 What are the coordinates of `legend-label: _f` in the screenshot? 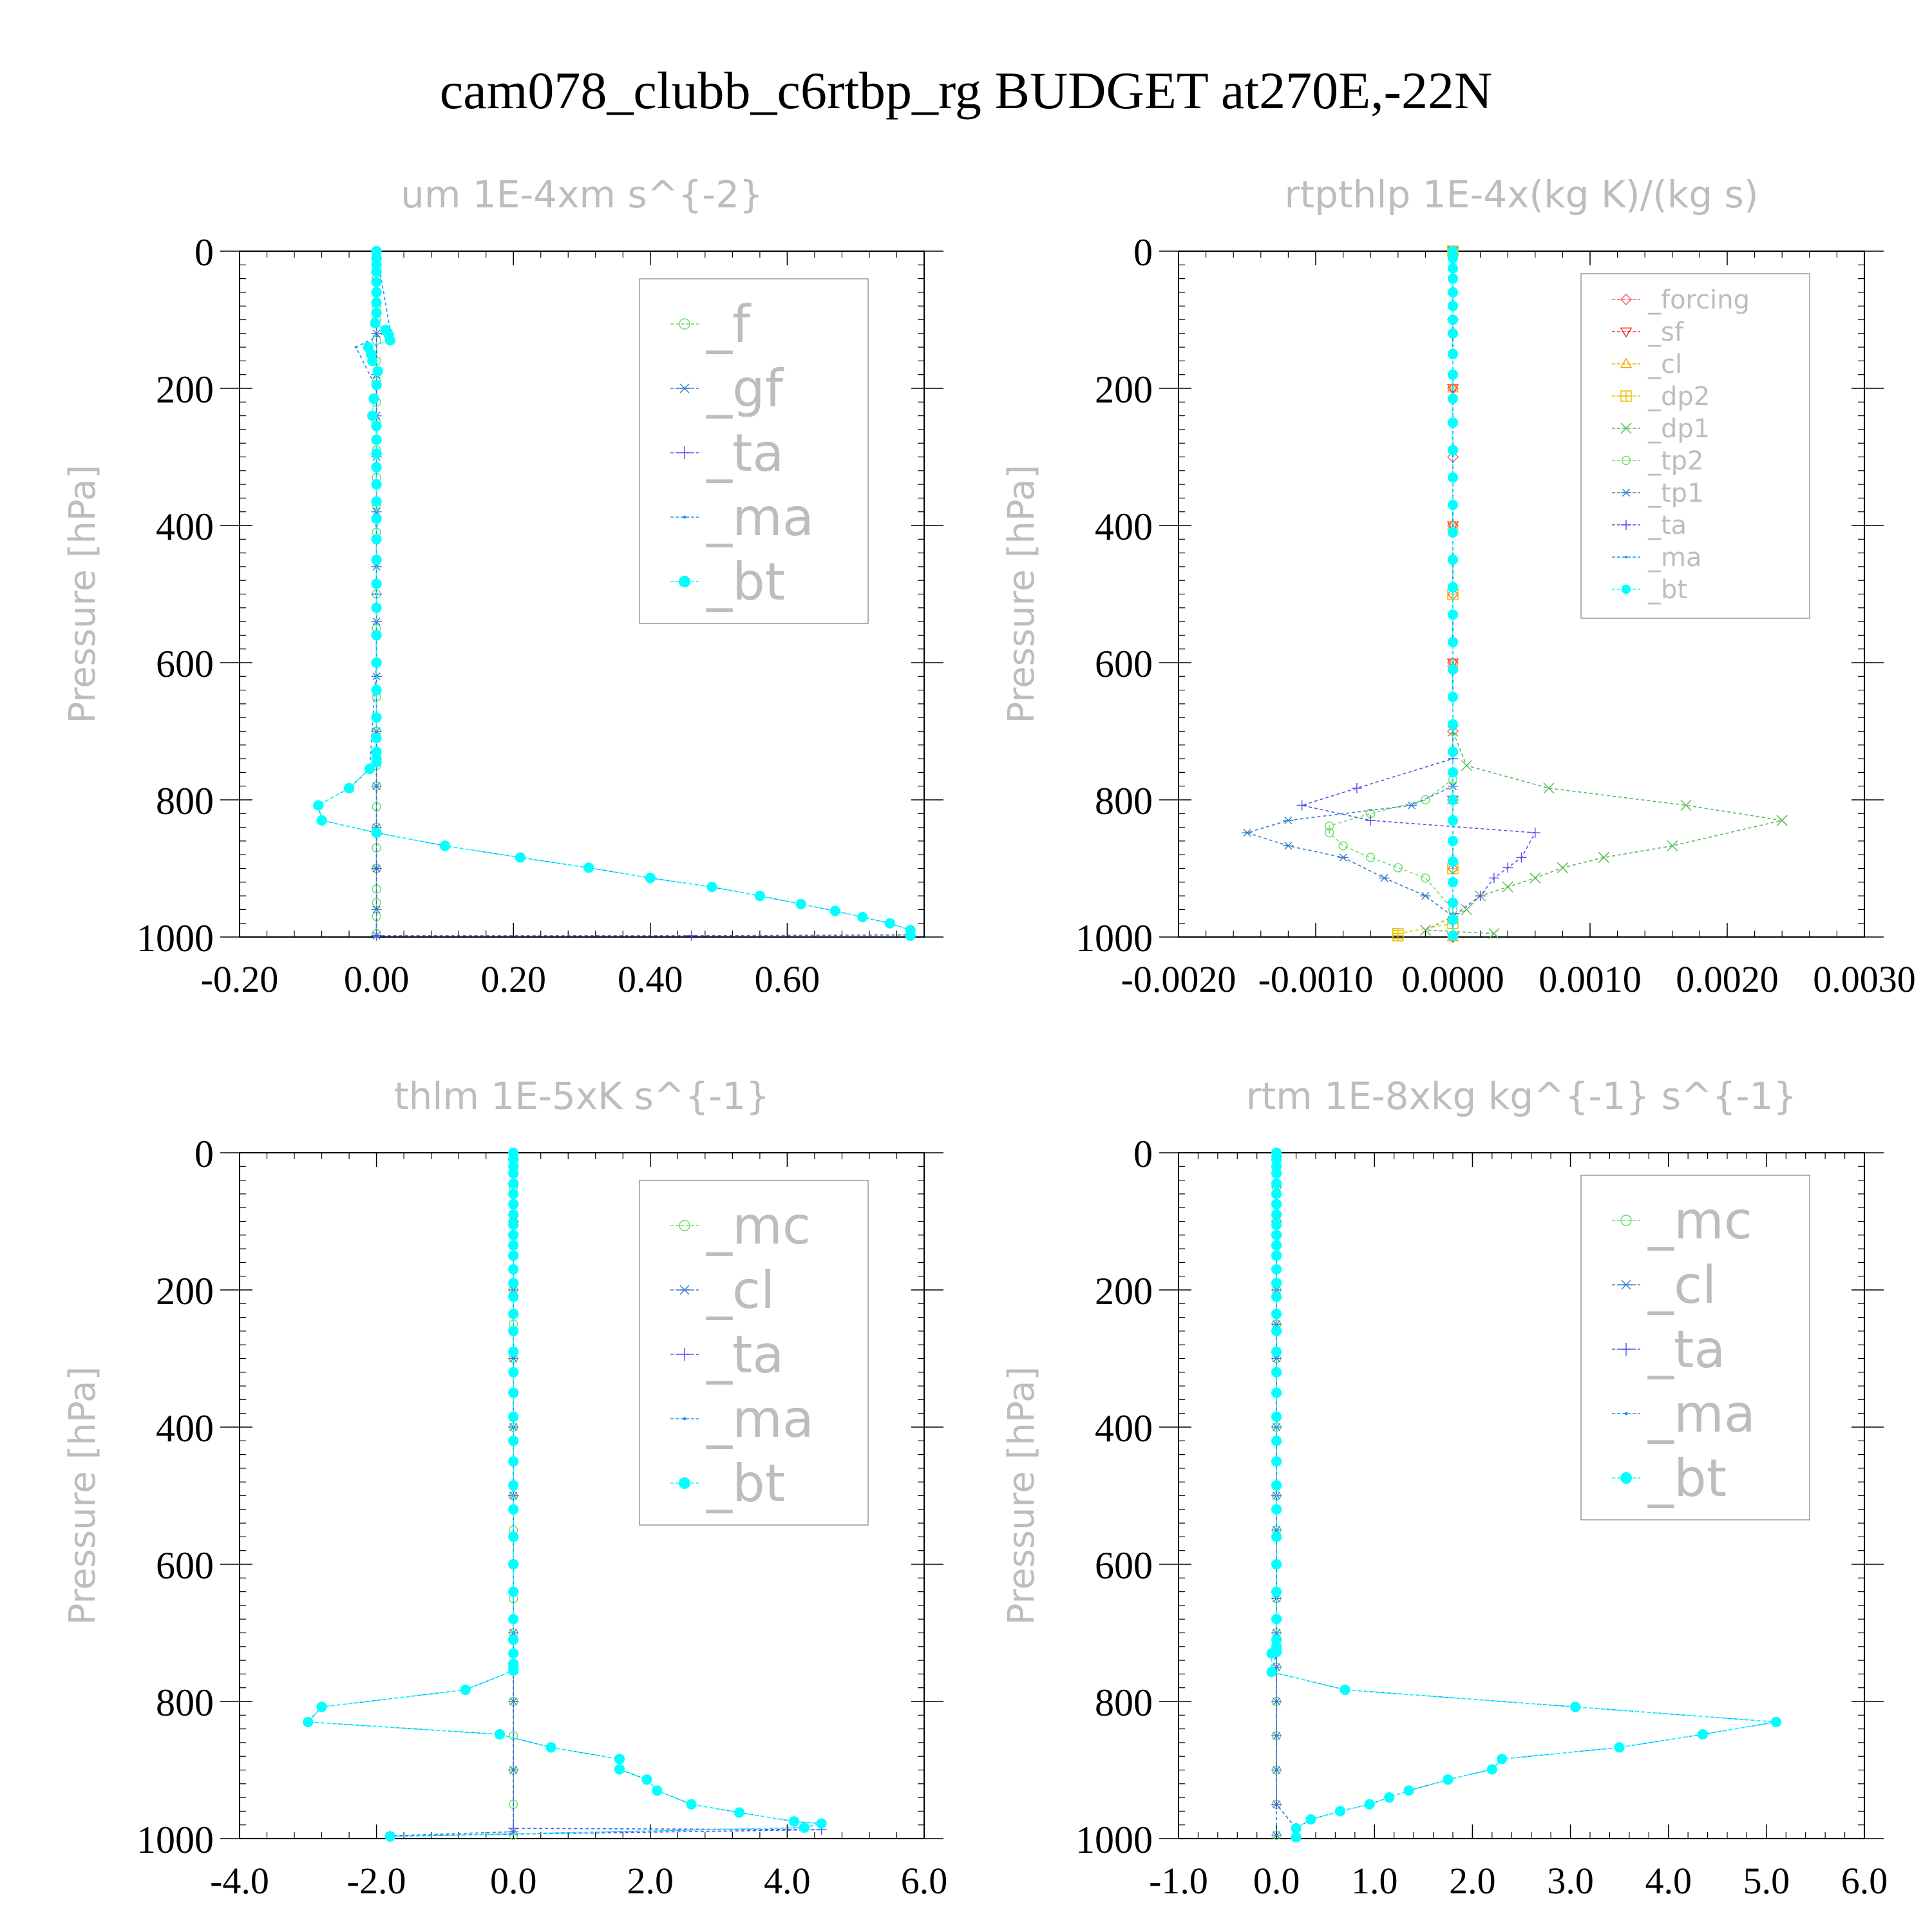 It's located at (729, 324).